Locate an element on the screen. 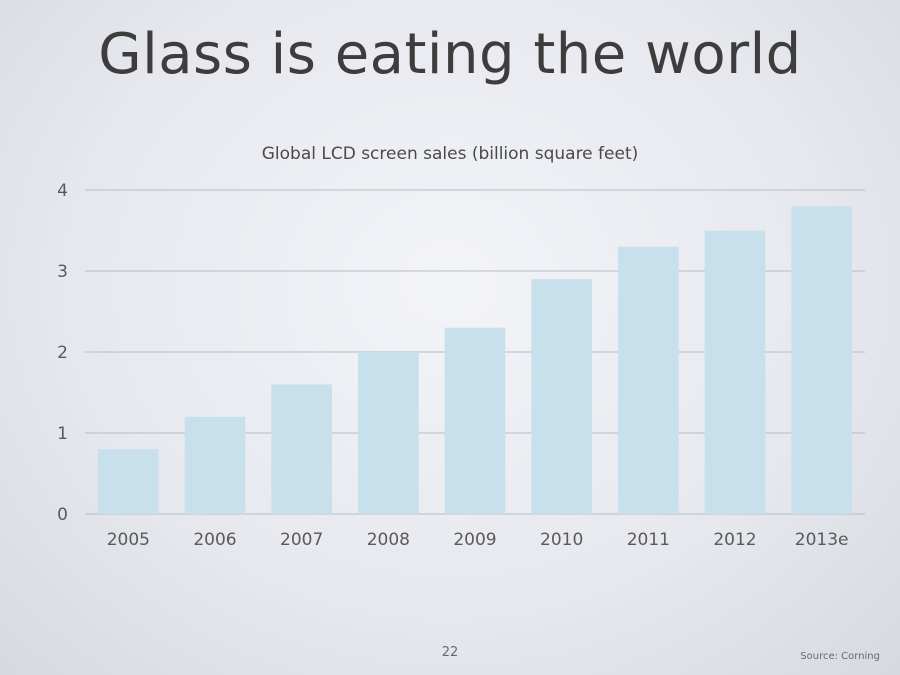 The height and width of the screenshot is (675, 900). bar-2013e is located at coordinates (821, 360).